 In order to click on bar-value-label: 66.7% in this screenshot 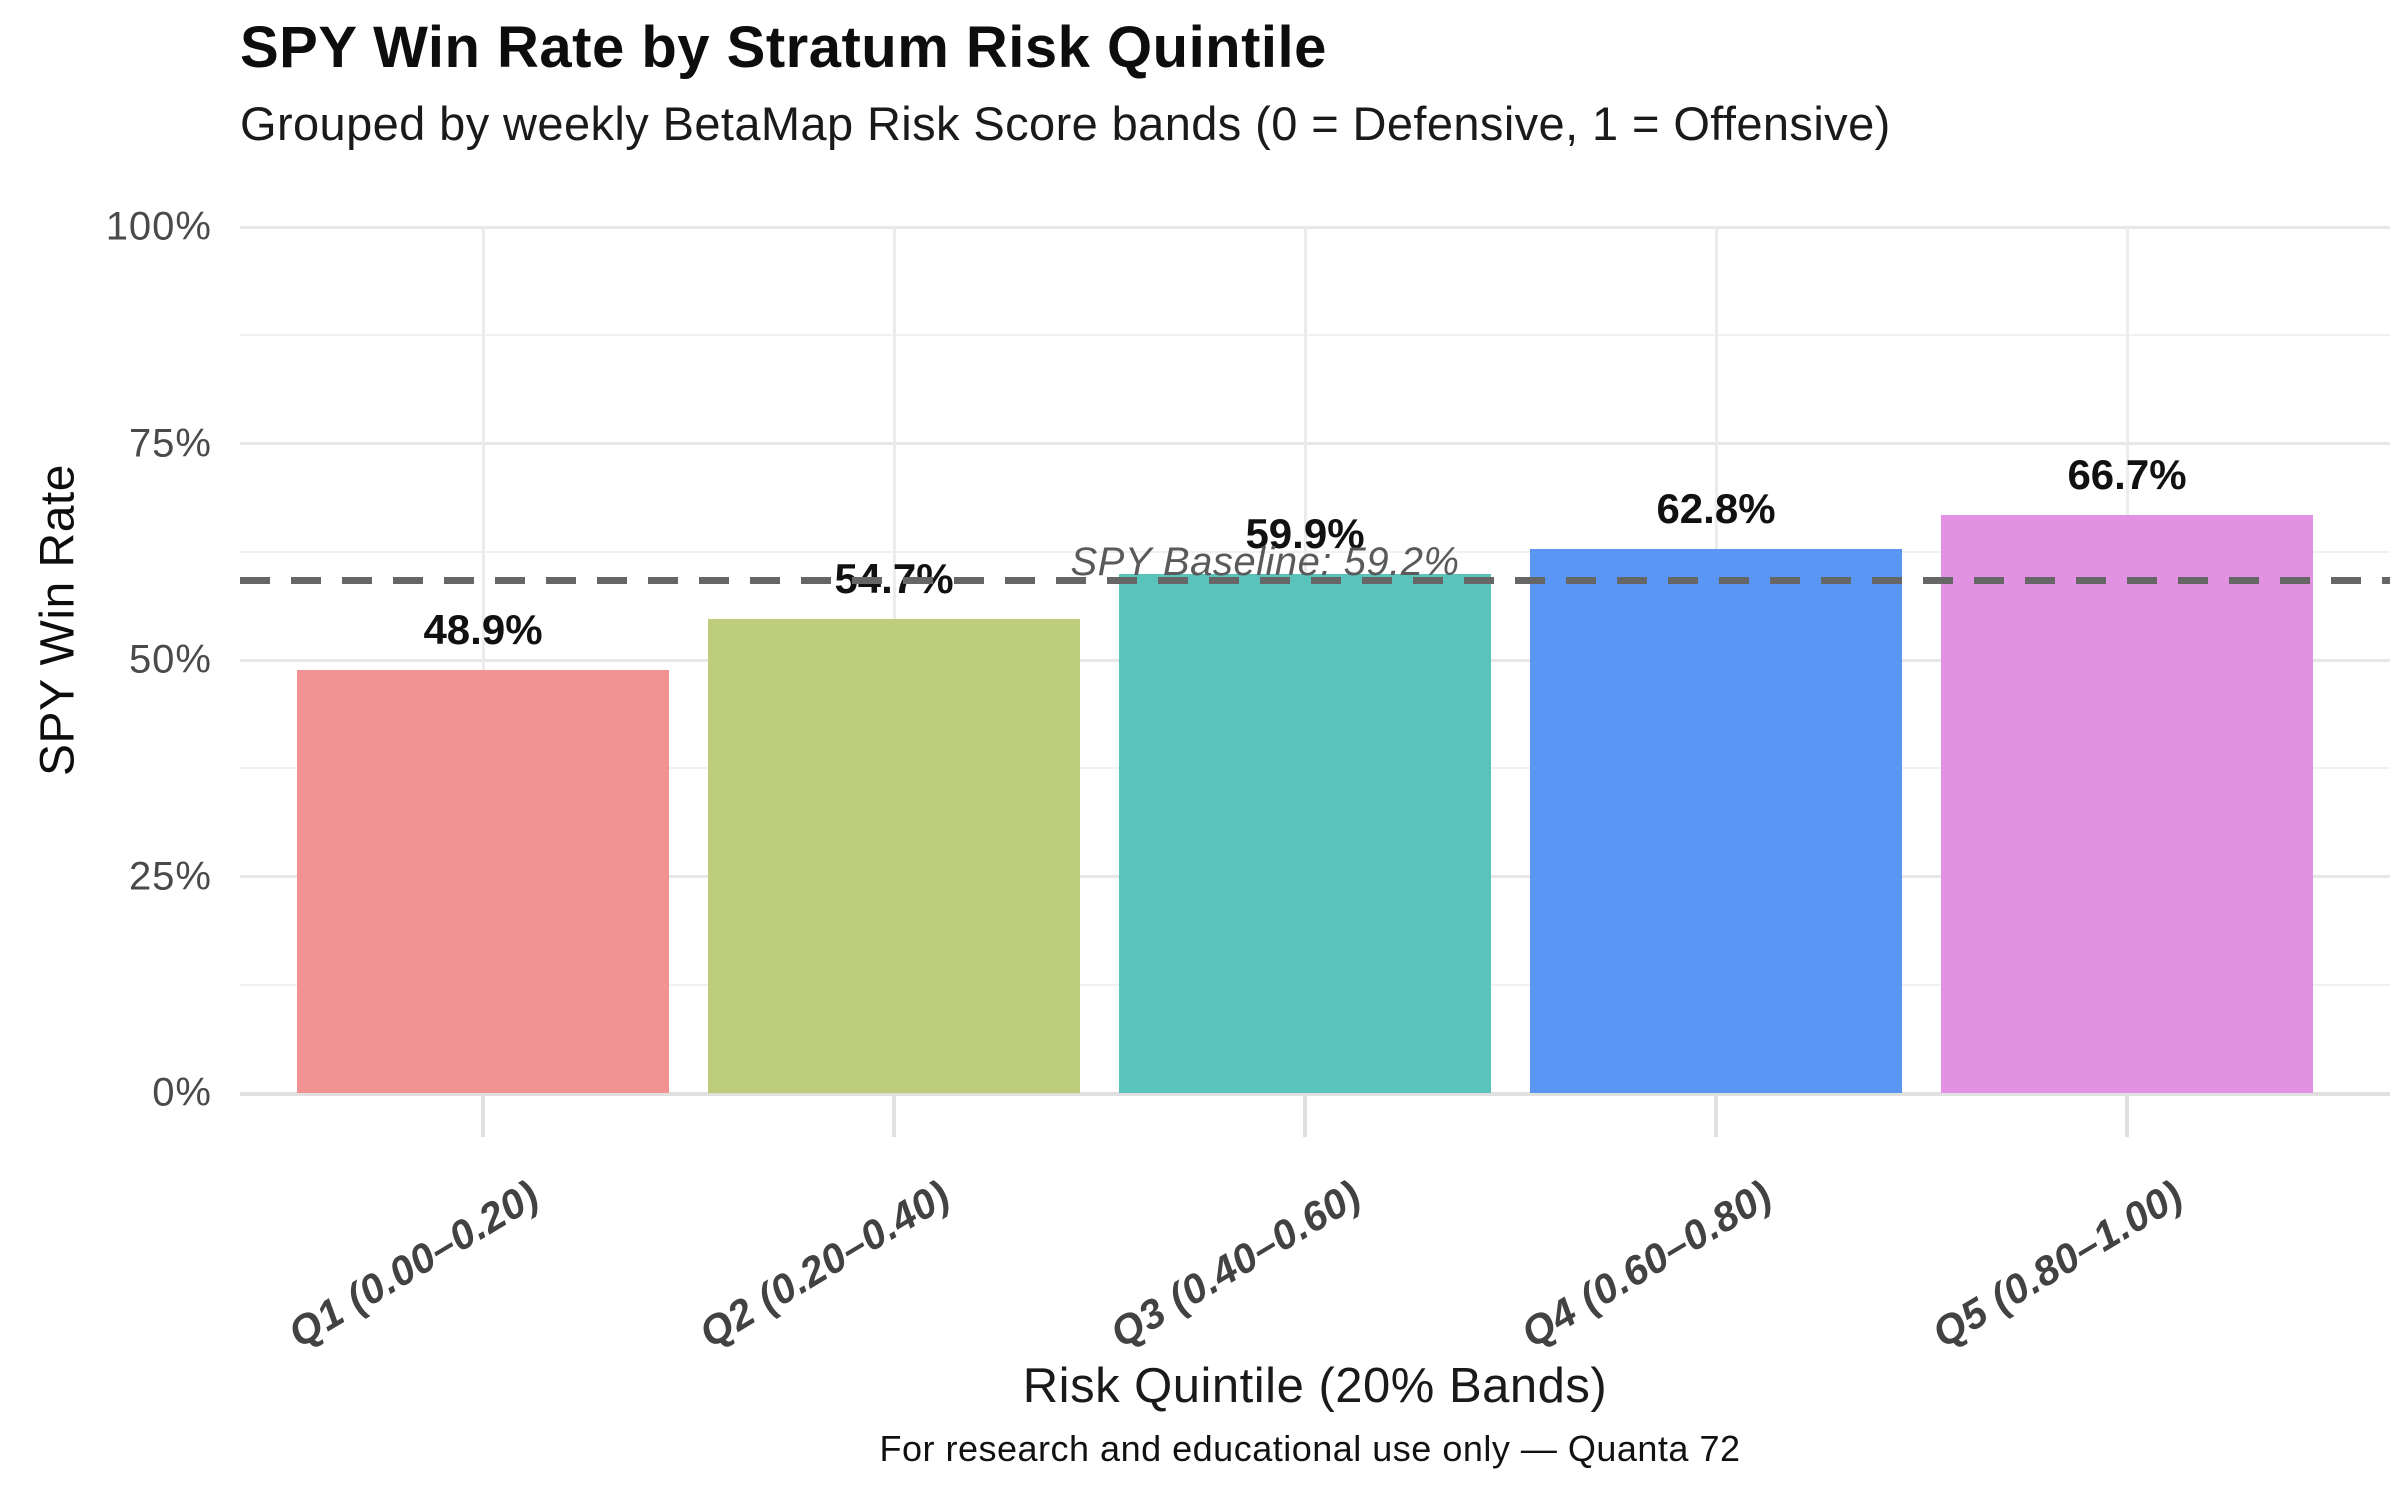, I will do `click(2127, 475)`.